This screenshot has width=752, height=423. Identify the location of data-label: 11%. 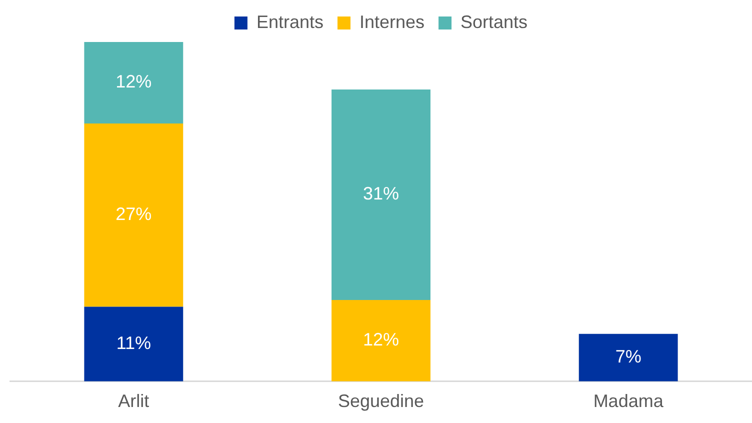
(134, 343).